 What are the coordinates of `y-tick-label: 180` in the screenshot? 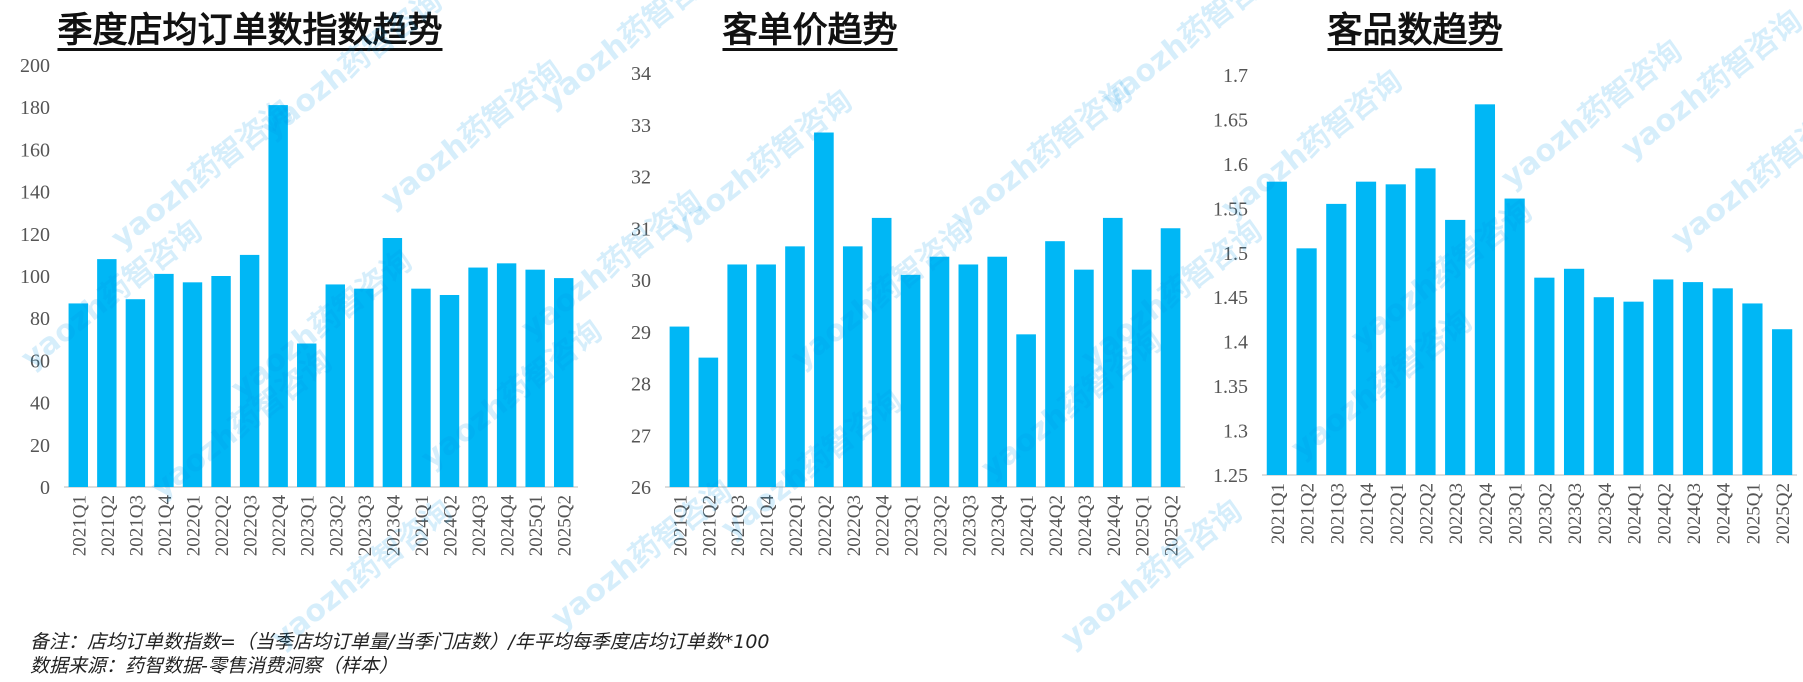 It's located at (35, 108).